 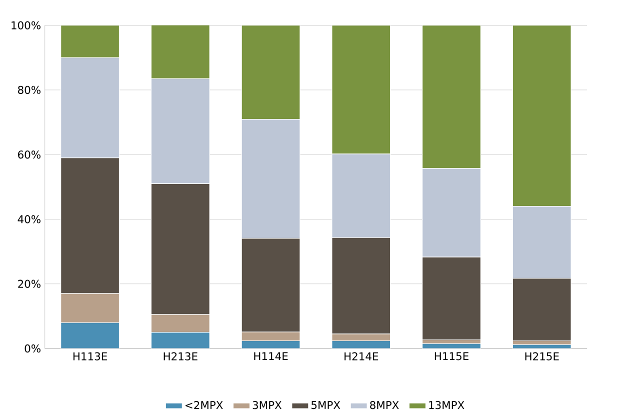 What do you see at coordinates (29, 90) in the screenshot?
I see `y-tick-label: 80%` at bounding box center [29, 90].